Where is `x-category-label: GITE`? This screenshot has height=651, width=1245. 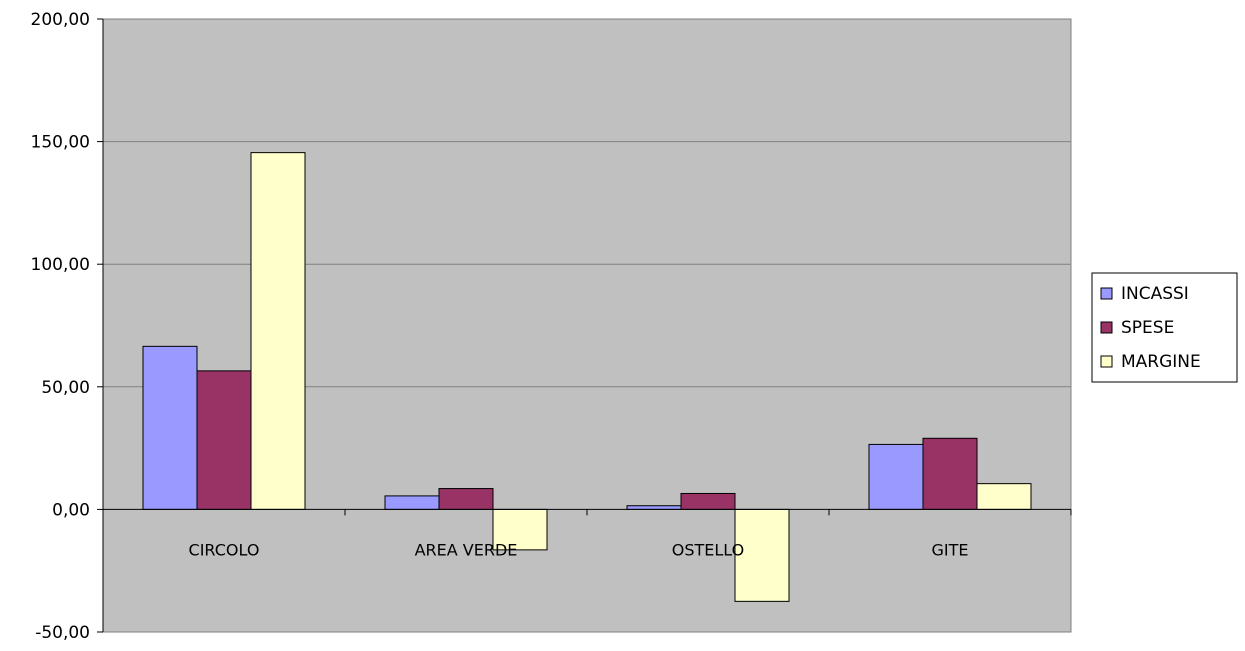
x-category-label: GITE is located at coordinates (950, 549).